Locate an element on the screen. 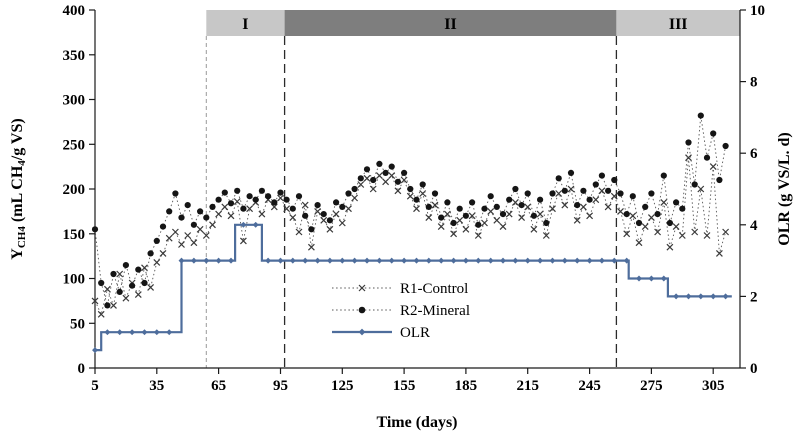 The width and height of the screenshot is (803, 440). legend-label: R2-Mineral is located at coordinates (435, 311).